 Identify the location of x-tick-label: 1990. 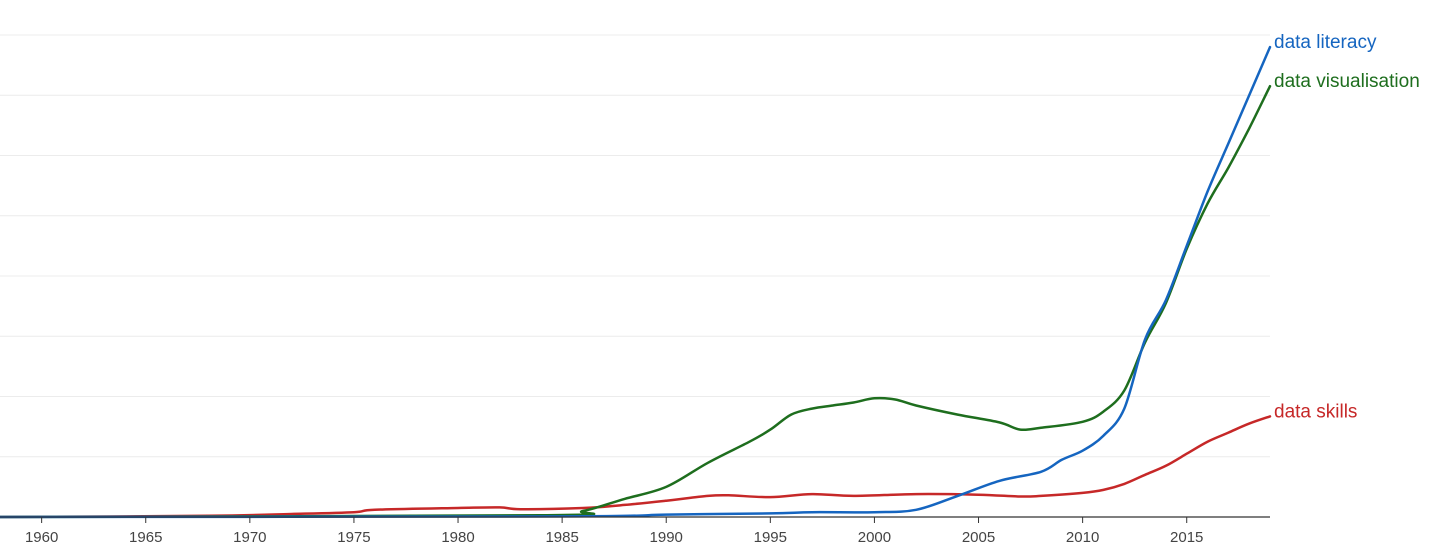
(666, 537).